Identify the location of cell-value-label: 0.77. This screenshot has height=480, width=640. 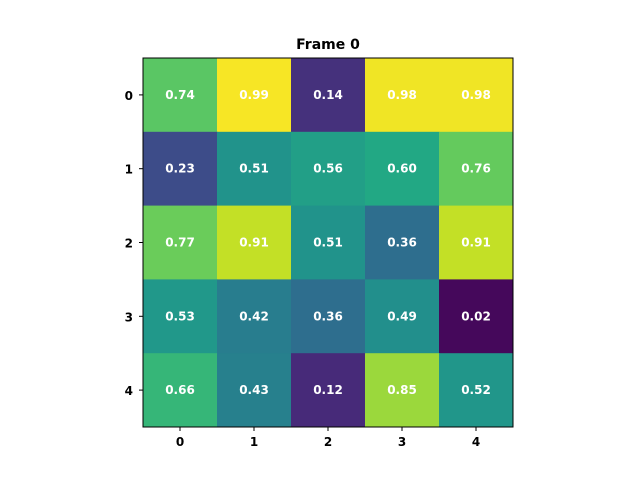
(180, 243).